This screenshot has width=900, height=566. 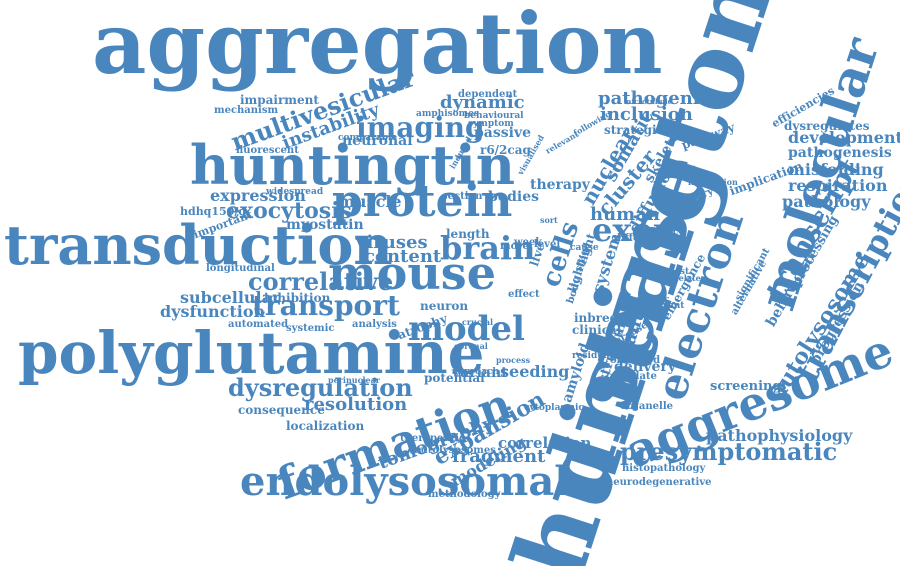 What do you see at coordinates (547, 244) in the screenshot?
I see `cloud-word: level` at bounding box center [547, 244].